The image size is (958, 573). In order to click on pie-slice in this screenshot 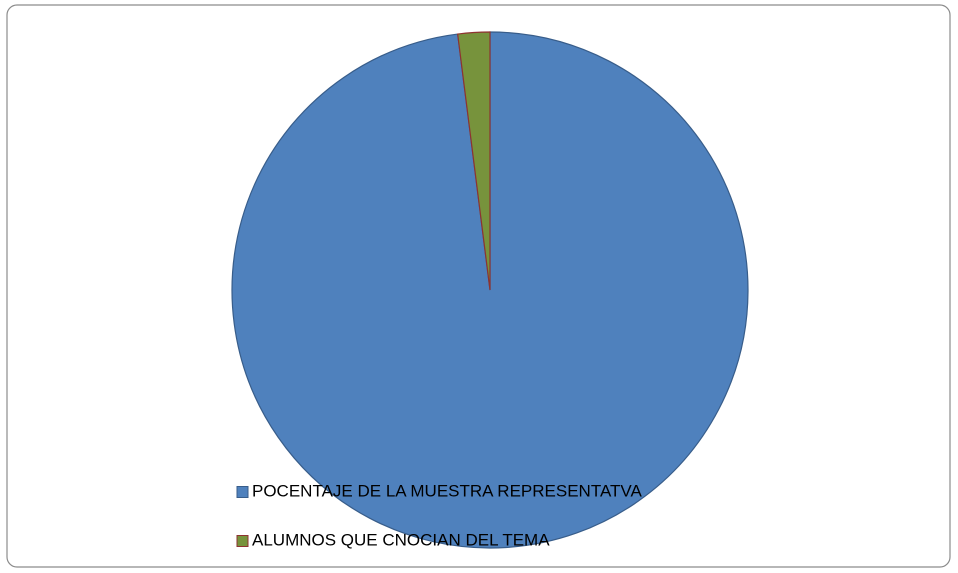, I will do `click(473, 161)`.